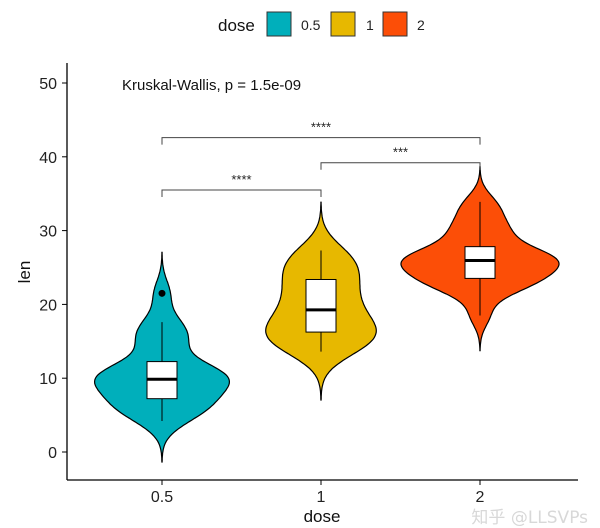  I want to click on y-tick-label-40: 40, so click(48, 158).